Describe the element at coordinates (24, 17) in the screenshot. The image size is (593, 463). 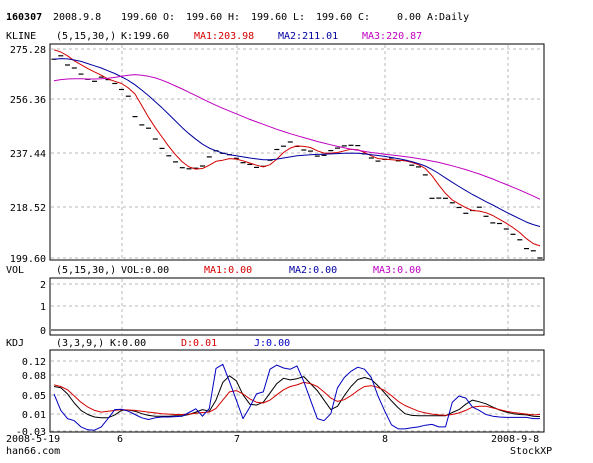
I see `stock-code: 160307` at that location.